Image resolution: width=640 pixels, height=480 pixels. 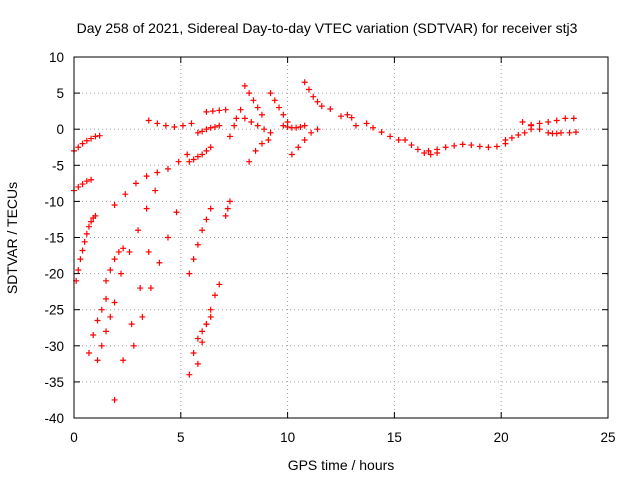 I want to click on y-tick-label: -10, so click(x=54, y=201).